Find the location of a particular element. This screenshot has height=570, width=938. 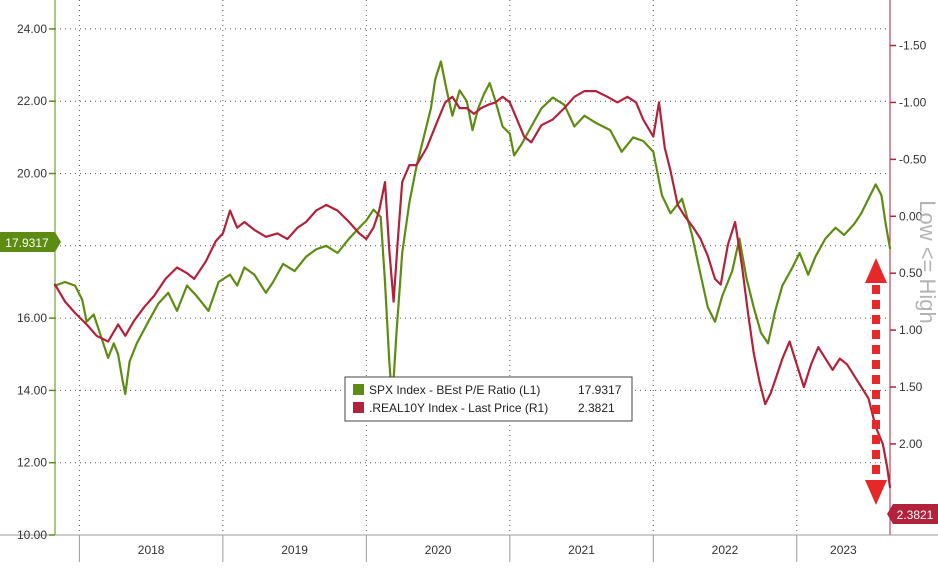

left-tick-label-7: 24.00 is located at coordinates (32, 29).